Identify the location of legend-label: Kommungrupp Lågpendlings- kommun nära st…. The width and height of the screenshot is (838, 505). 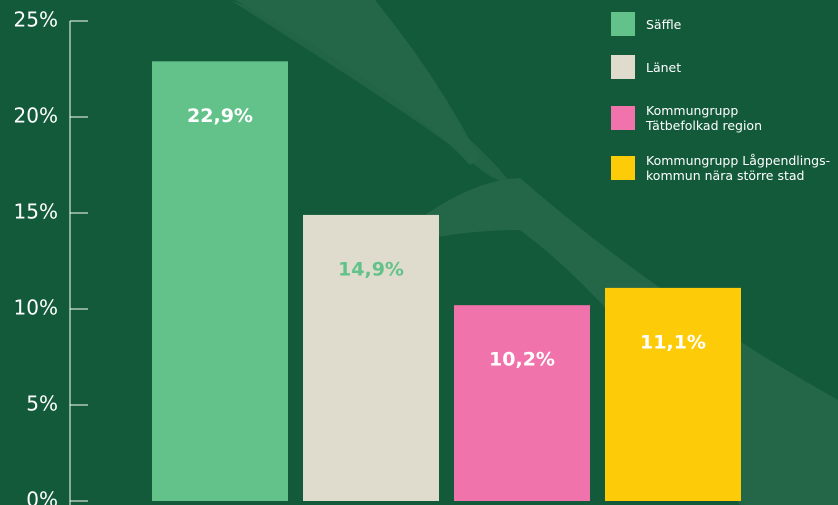
(738, 168).